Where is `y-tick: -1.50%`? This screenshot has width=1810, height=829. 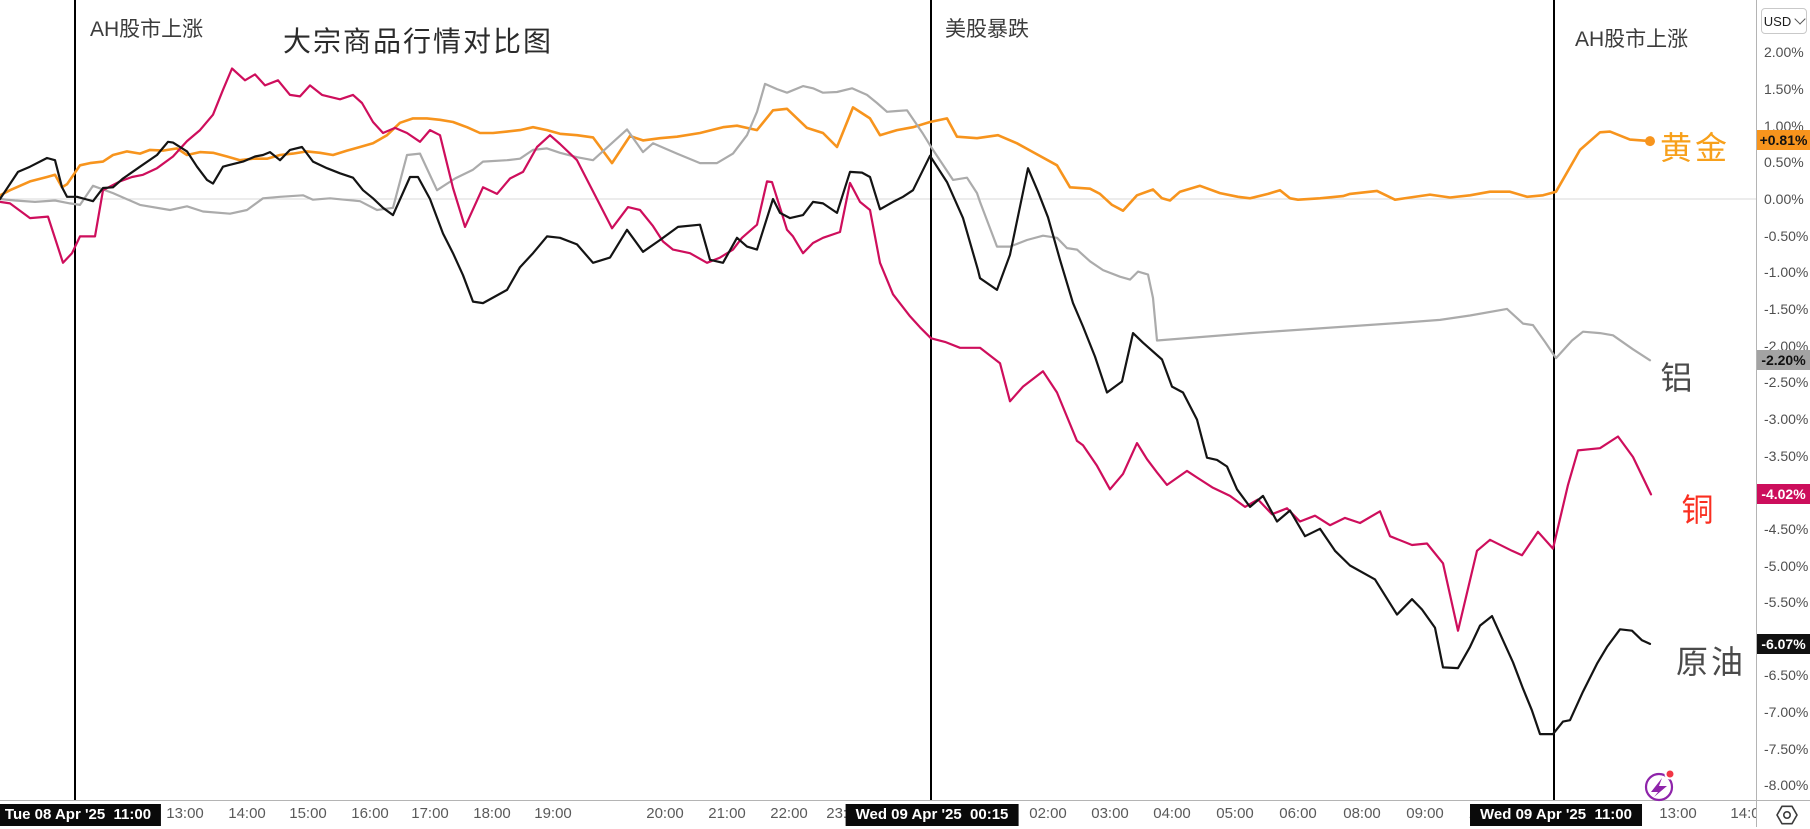 y-tick: -1.50% is located at coordinates (1786, 309).